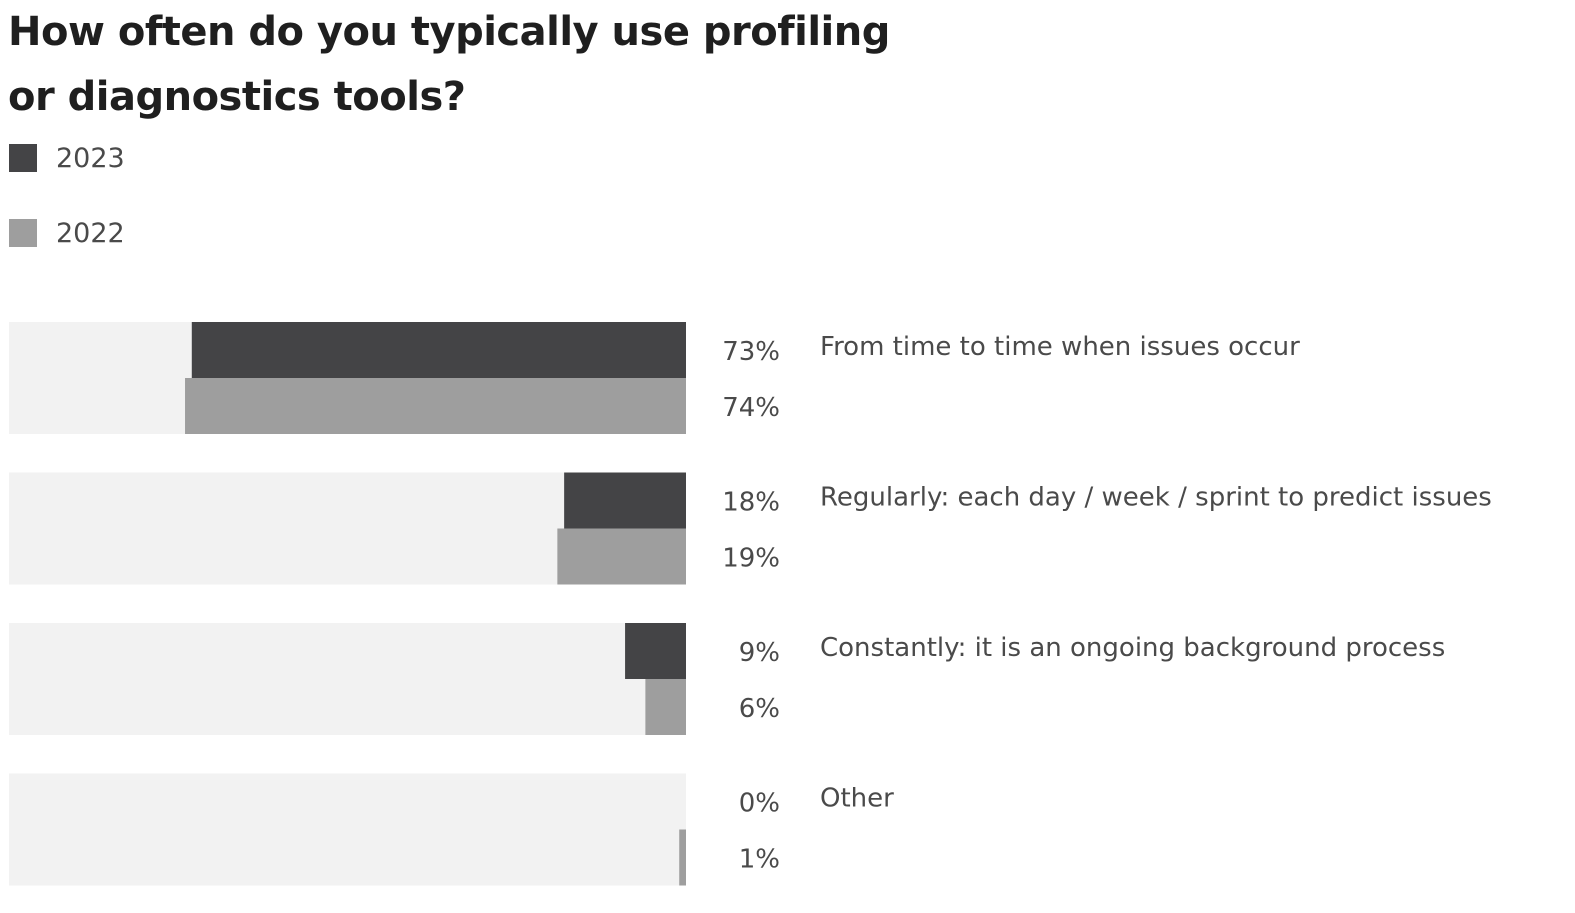 This screenshot has height=913, width=1575. I want to click on legend-item-2022: 2022, so click(67, 233).